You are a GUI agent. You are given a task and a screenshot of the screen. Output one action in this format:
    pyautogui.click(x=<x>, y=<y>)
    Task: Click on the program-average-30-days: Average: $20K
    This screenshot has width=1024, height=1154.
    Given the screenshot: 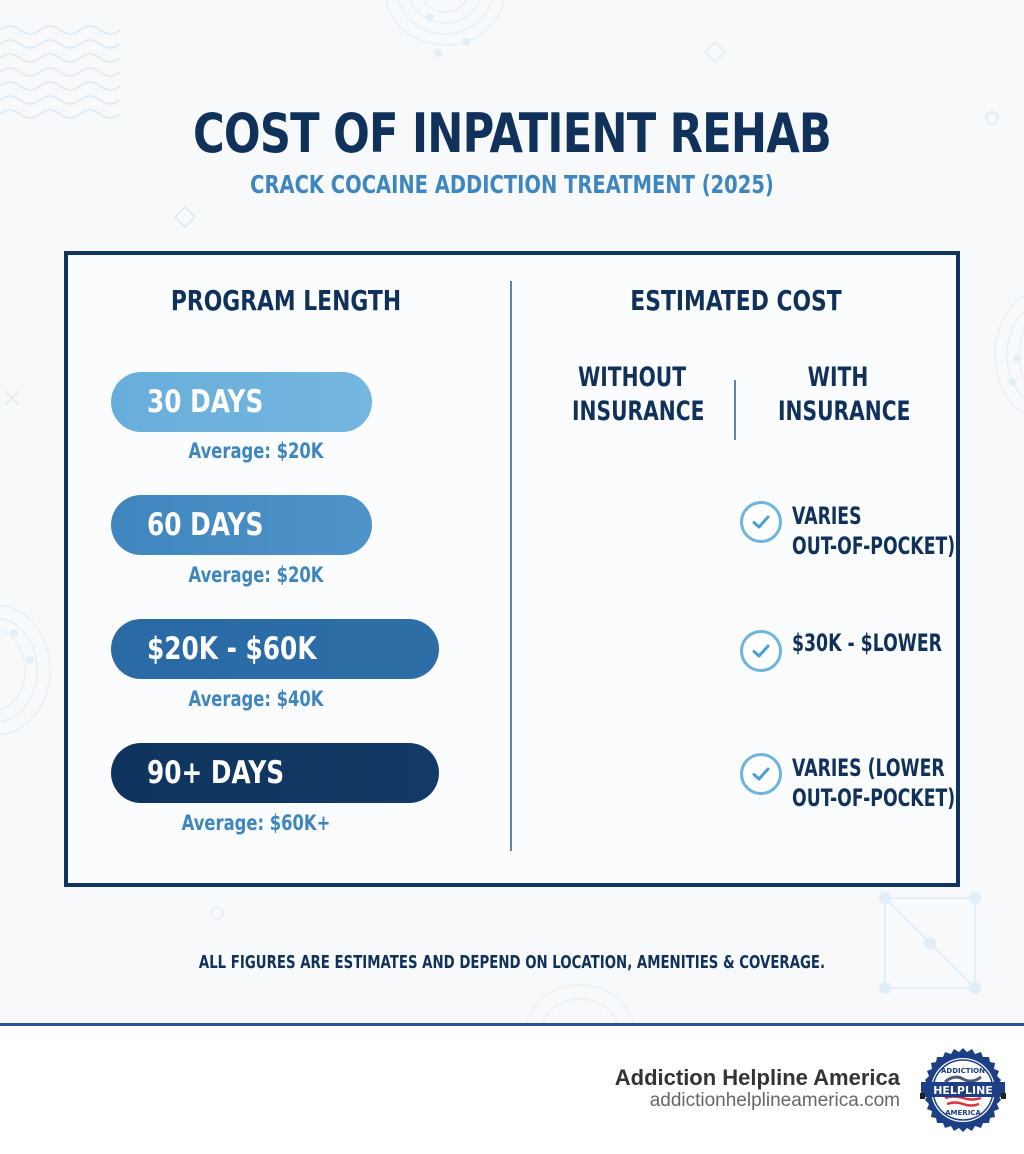 What is the action you would take?
    pyautogui.click(x=256, y=451)
    